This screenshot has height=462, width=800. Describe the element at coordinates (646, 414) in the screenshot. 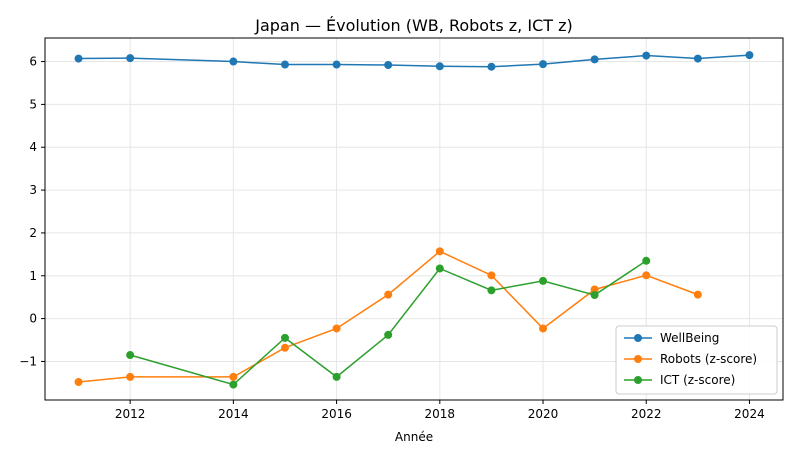

I see `x-tick-label: 2022` at that location.